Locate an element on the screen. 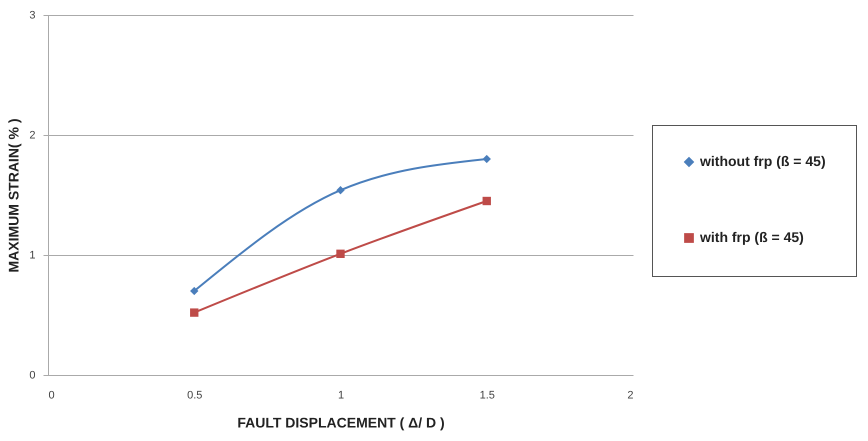 Image resolution: width=868 pixels, height=441 pixels. x-tick-label: 0.5 is located at coordinates (194, 396).